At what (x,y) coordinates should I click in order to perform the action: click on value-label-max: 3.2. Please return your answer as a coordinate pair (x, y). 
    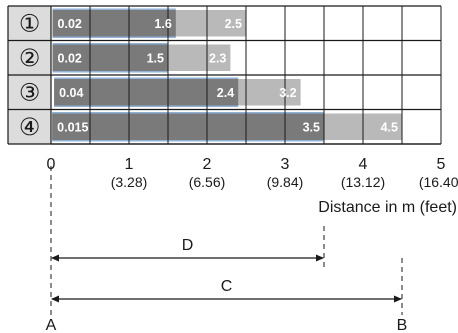
    Looking at the image, I should click on (287, 93).